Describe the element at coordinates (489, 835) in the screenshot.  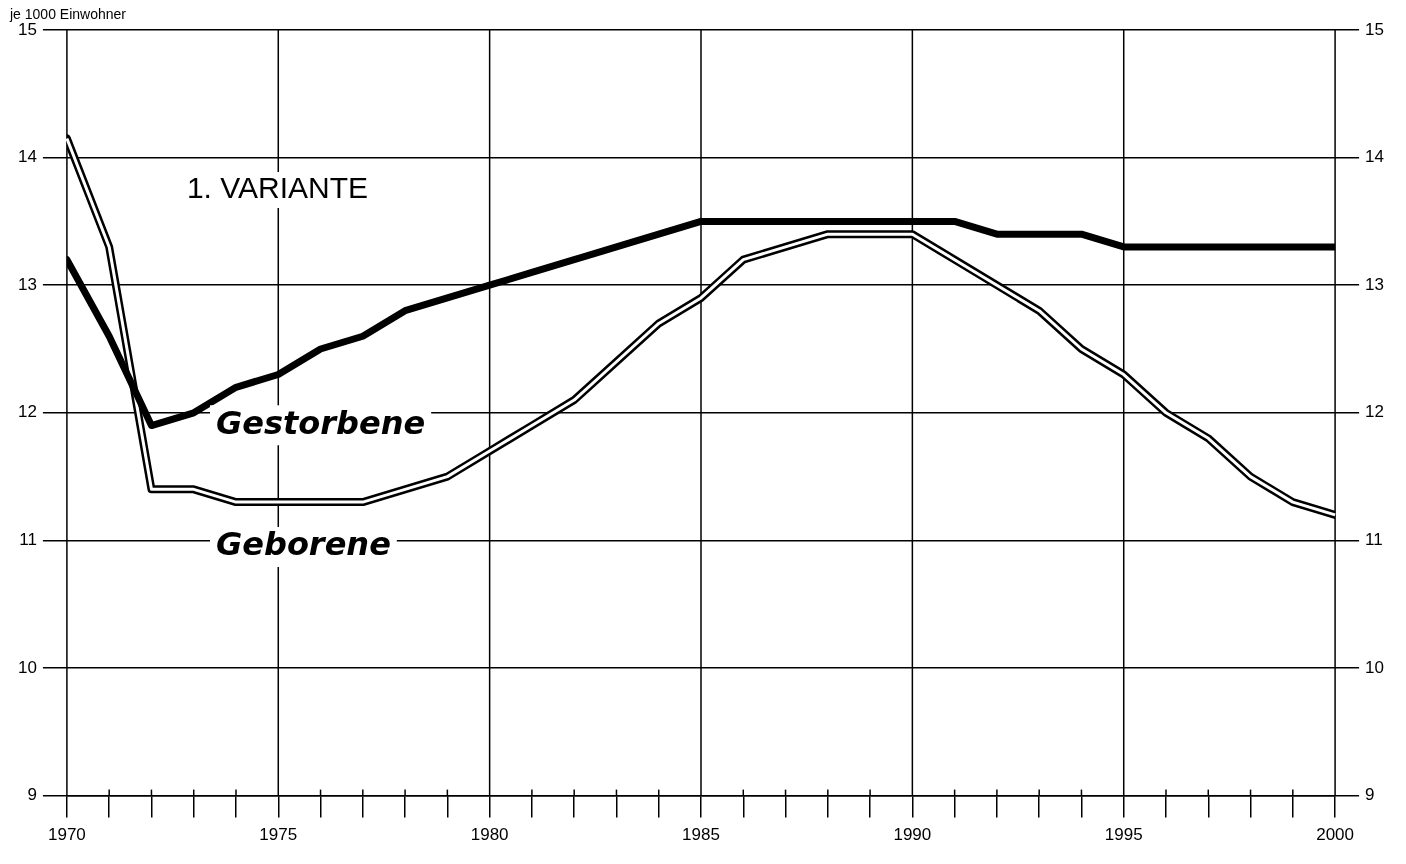
I see `x-tick-label: 1980` at that location.